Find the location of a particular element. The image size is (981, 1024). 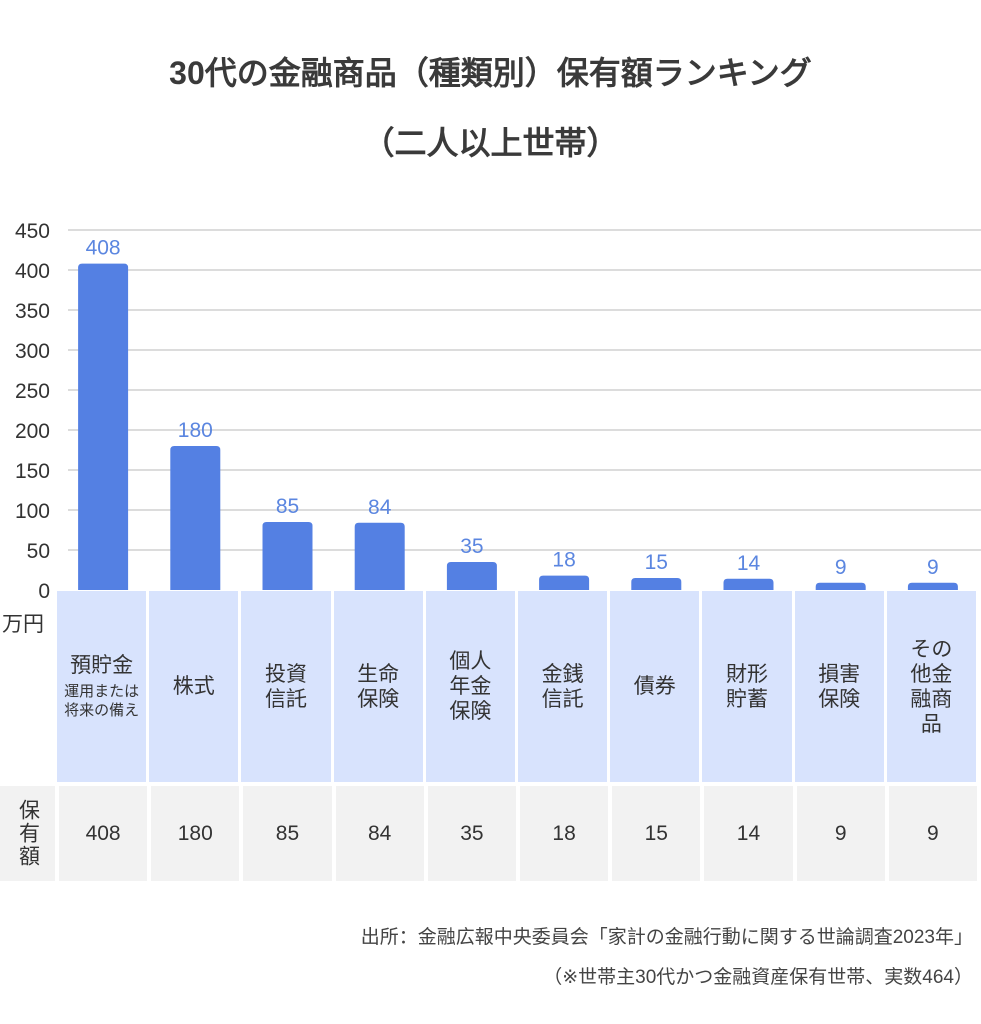

y-tick-label: 150 is located at coordinates (32, 471).